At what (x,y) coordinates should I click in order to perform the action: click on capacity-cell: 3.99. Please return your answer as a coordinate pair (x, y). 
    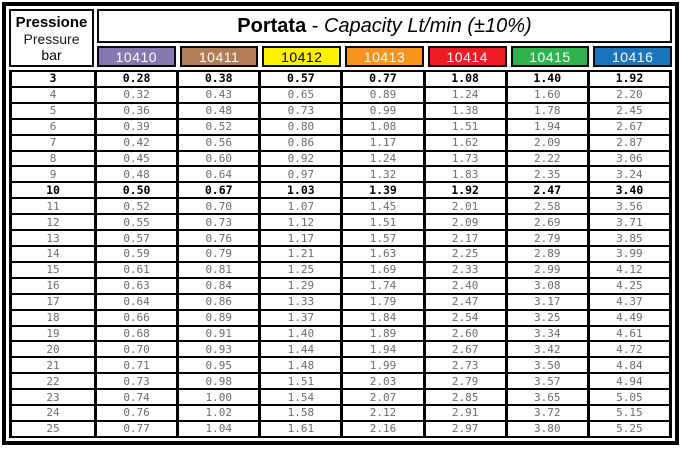
    Looking at the image, I should click on (629, 253).